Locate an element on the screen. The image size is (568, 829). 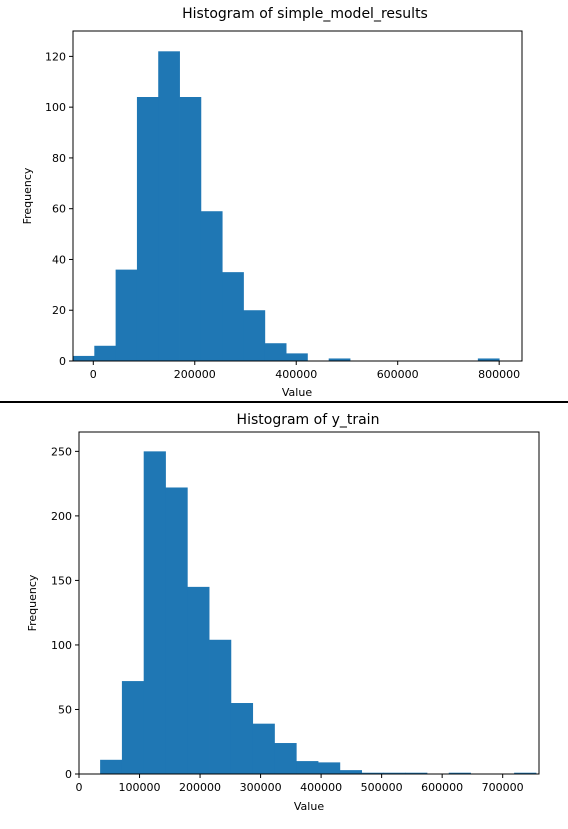
chart-title: Histogram of simple_model_results is located at coordinates (305, 14).